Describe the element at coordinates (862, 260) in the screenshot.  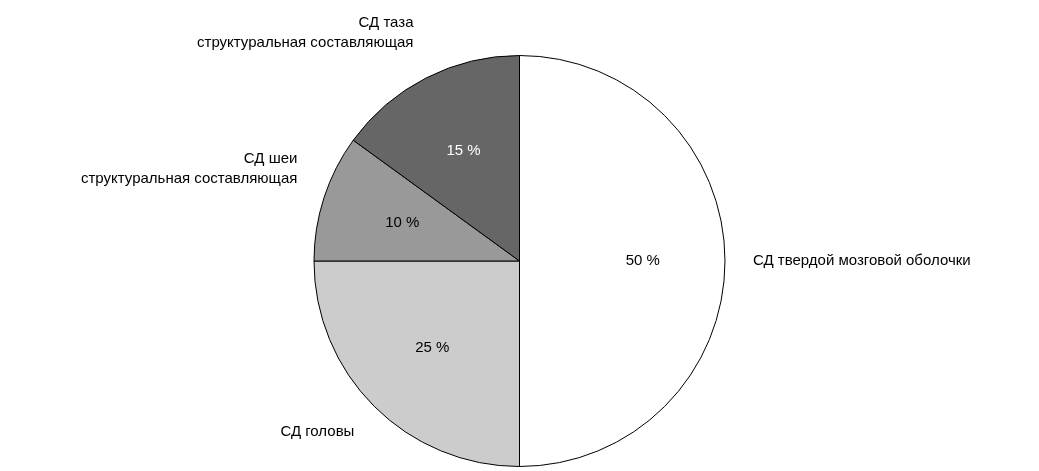
I see `slice-label: СД твердой мозговой оболочки` at that location.